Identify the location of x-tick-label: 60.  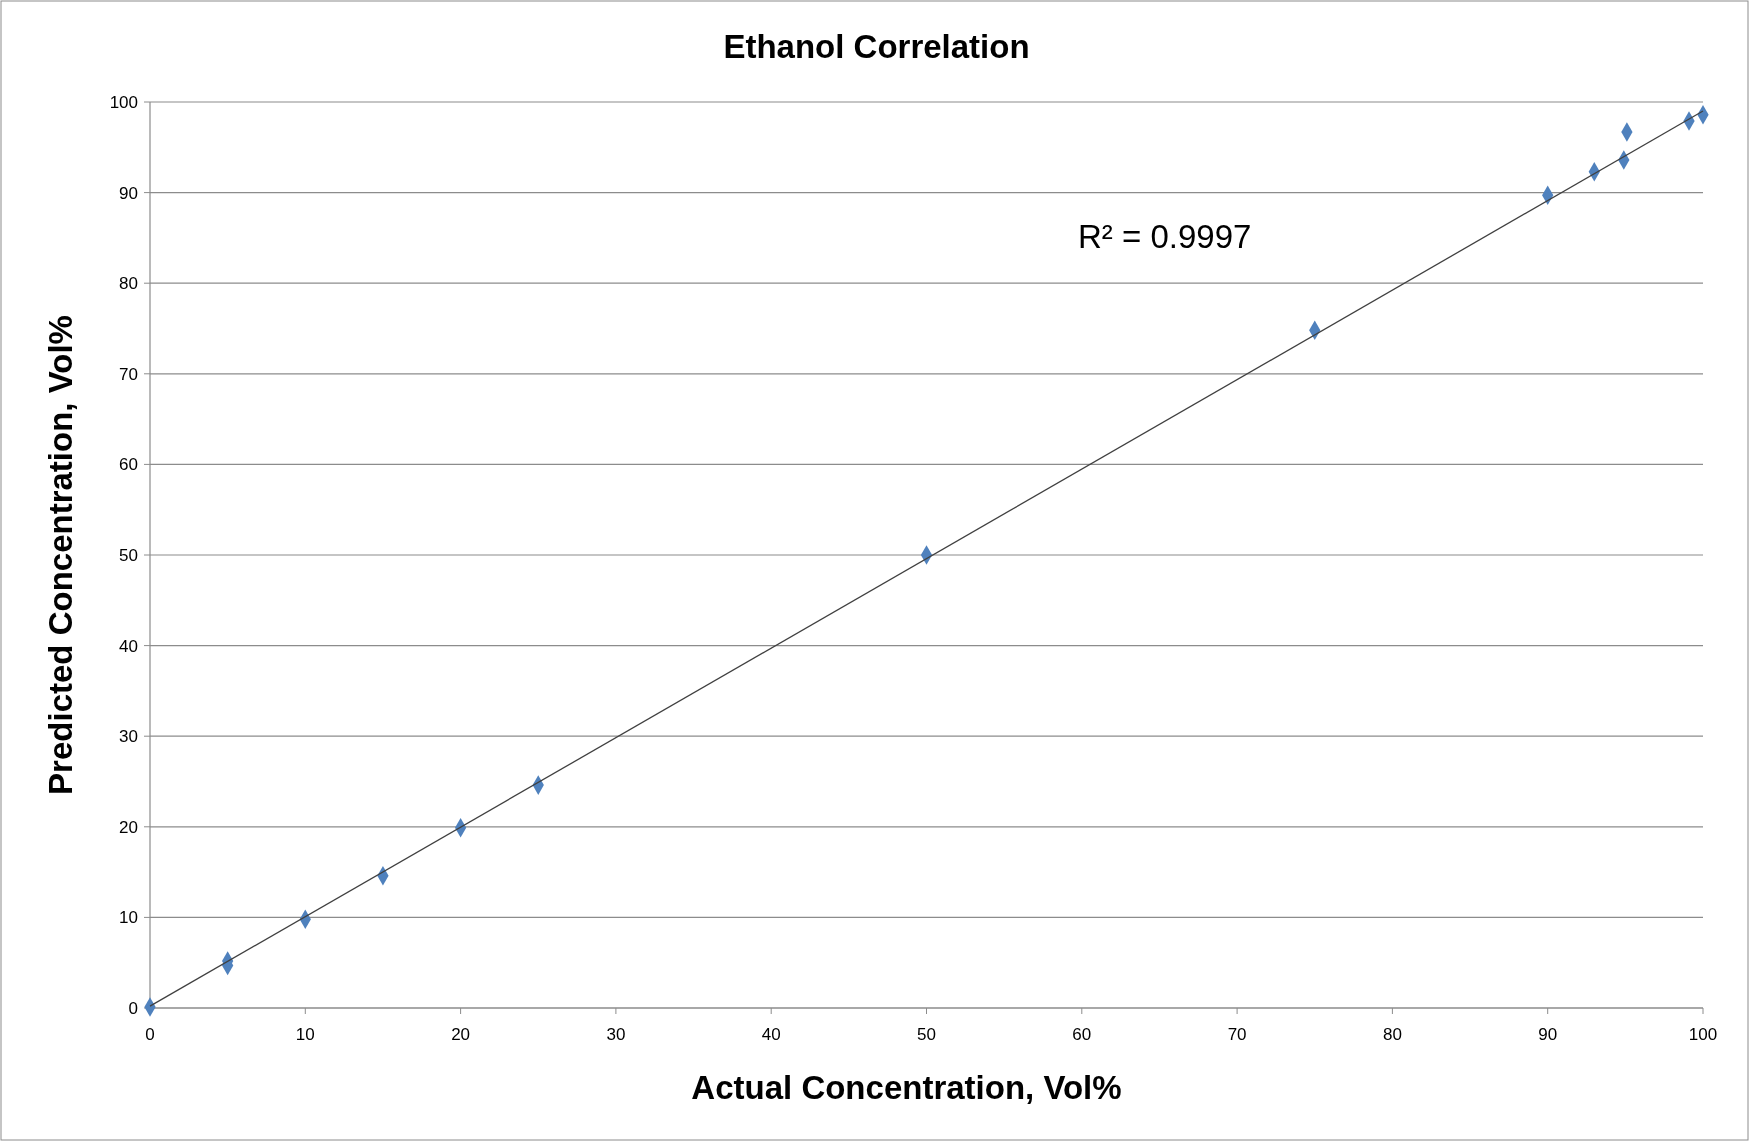
(1082, 1034).